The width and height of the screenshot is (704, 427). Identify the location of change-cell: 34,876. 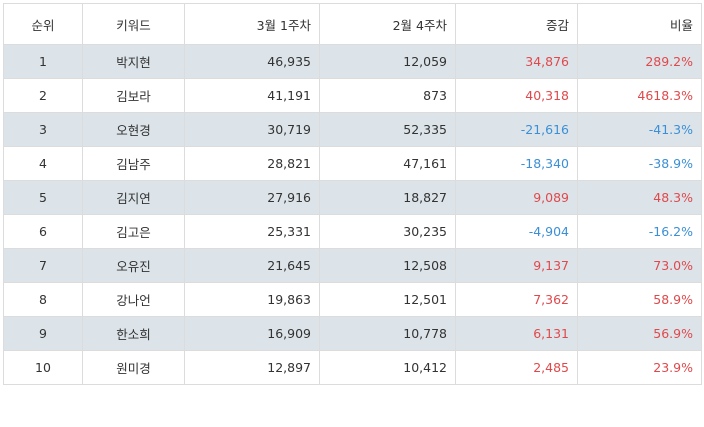
(516, 61).